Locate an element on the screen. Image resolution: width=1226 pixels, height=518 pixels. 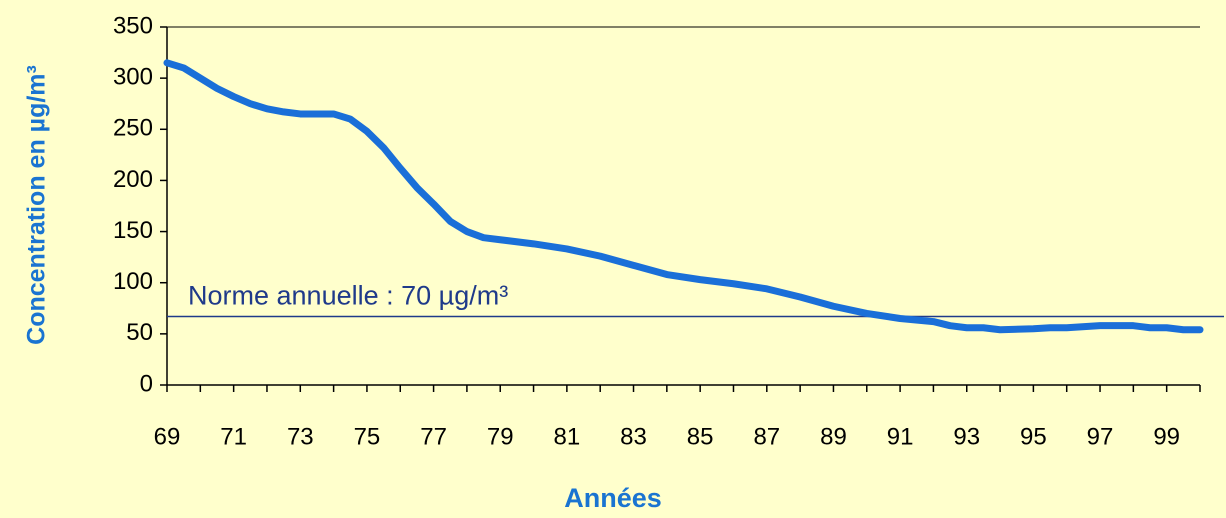
x-tick-label: 91 is located at coordinates (900, 436).